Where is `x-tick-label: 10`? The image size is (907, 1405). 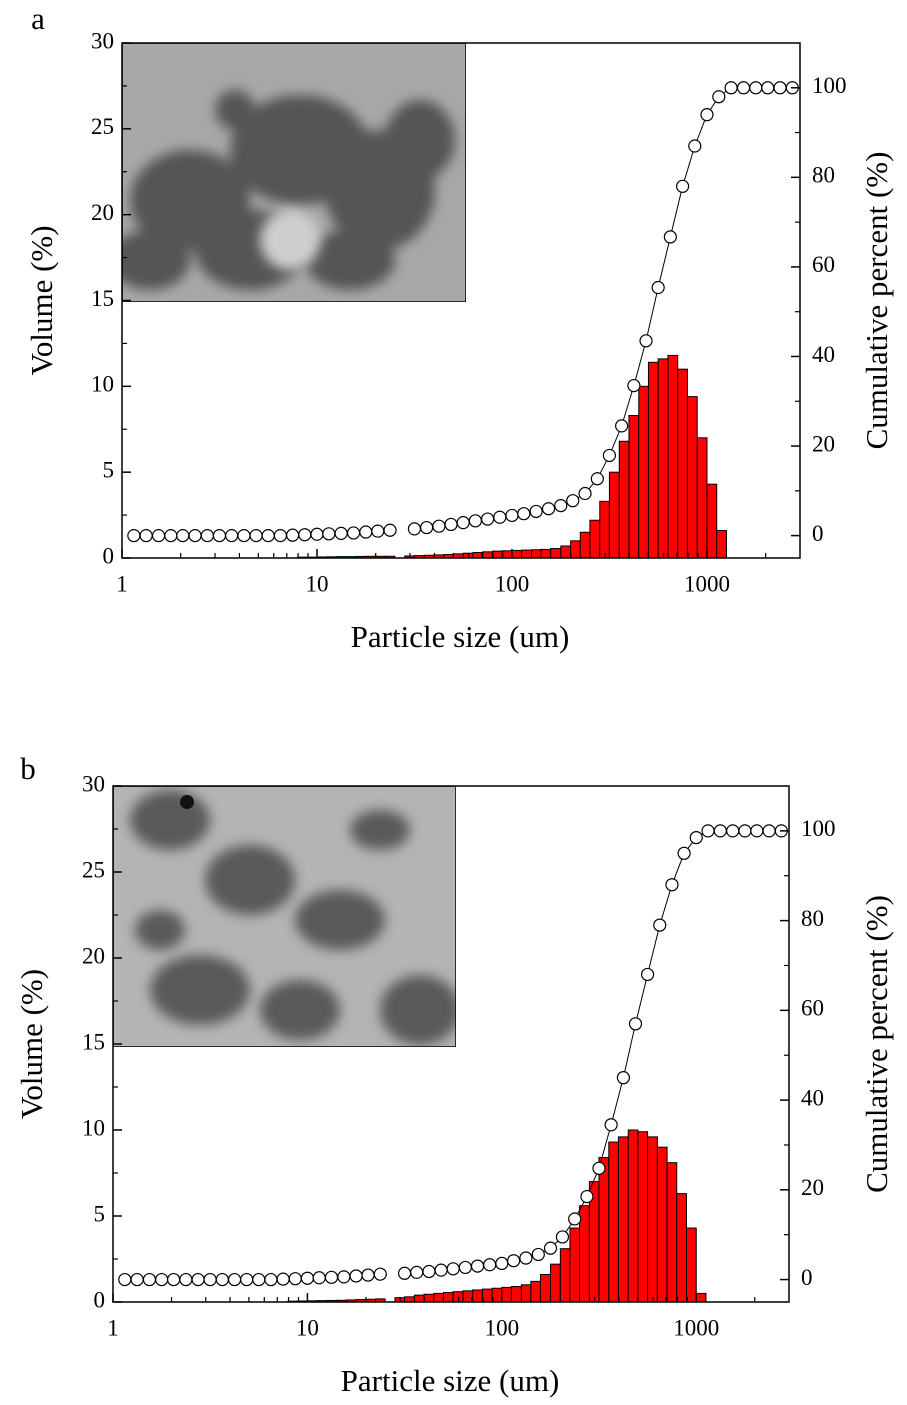 x-tick-label: 10 is located at coordinates (307, 1327).